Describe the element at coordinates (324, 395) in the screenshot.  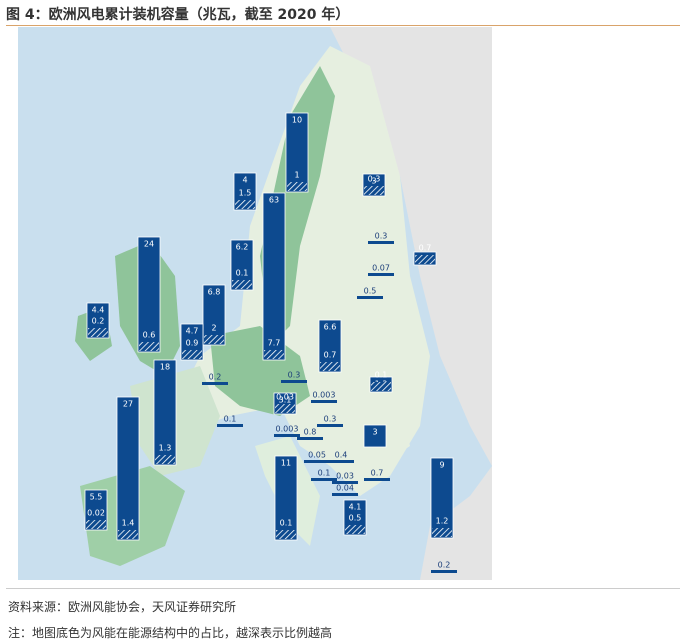
I see `bar-label: 0.003` at that location.